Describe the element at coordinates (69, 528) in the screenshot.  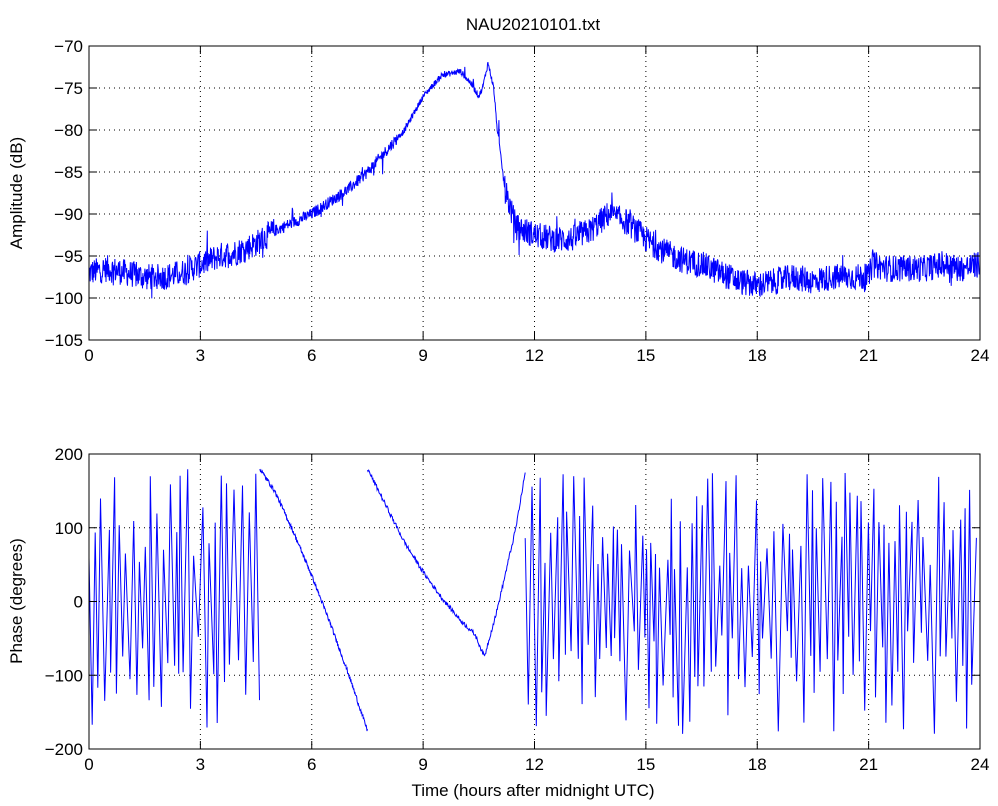
I see `phase-y-tick-label: 100` at that location.